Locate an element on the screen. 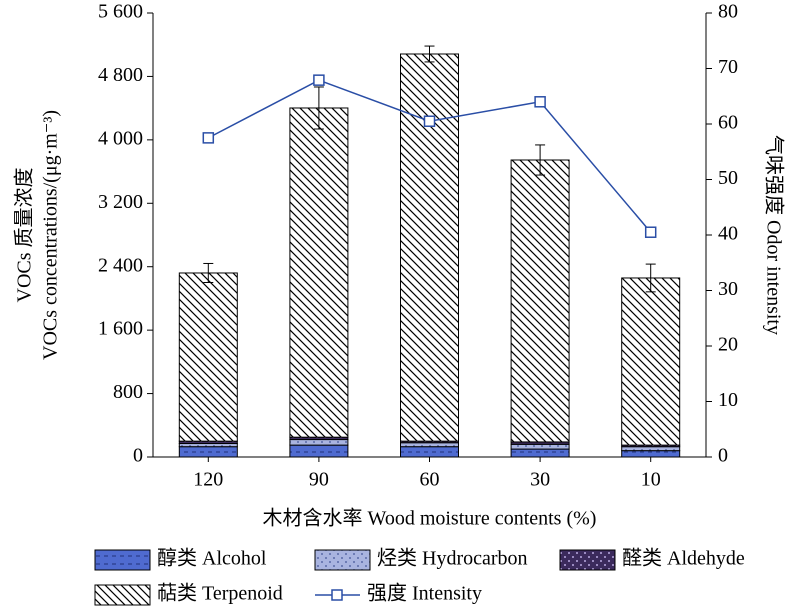 The image size is (800, 616). y2-tick-label: 0 is located at coordinates (723, 456).